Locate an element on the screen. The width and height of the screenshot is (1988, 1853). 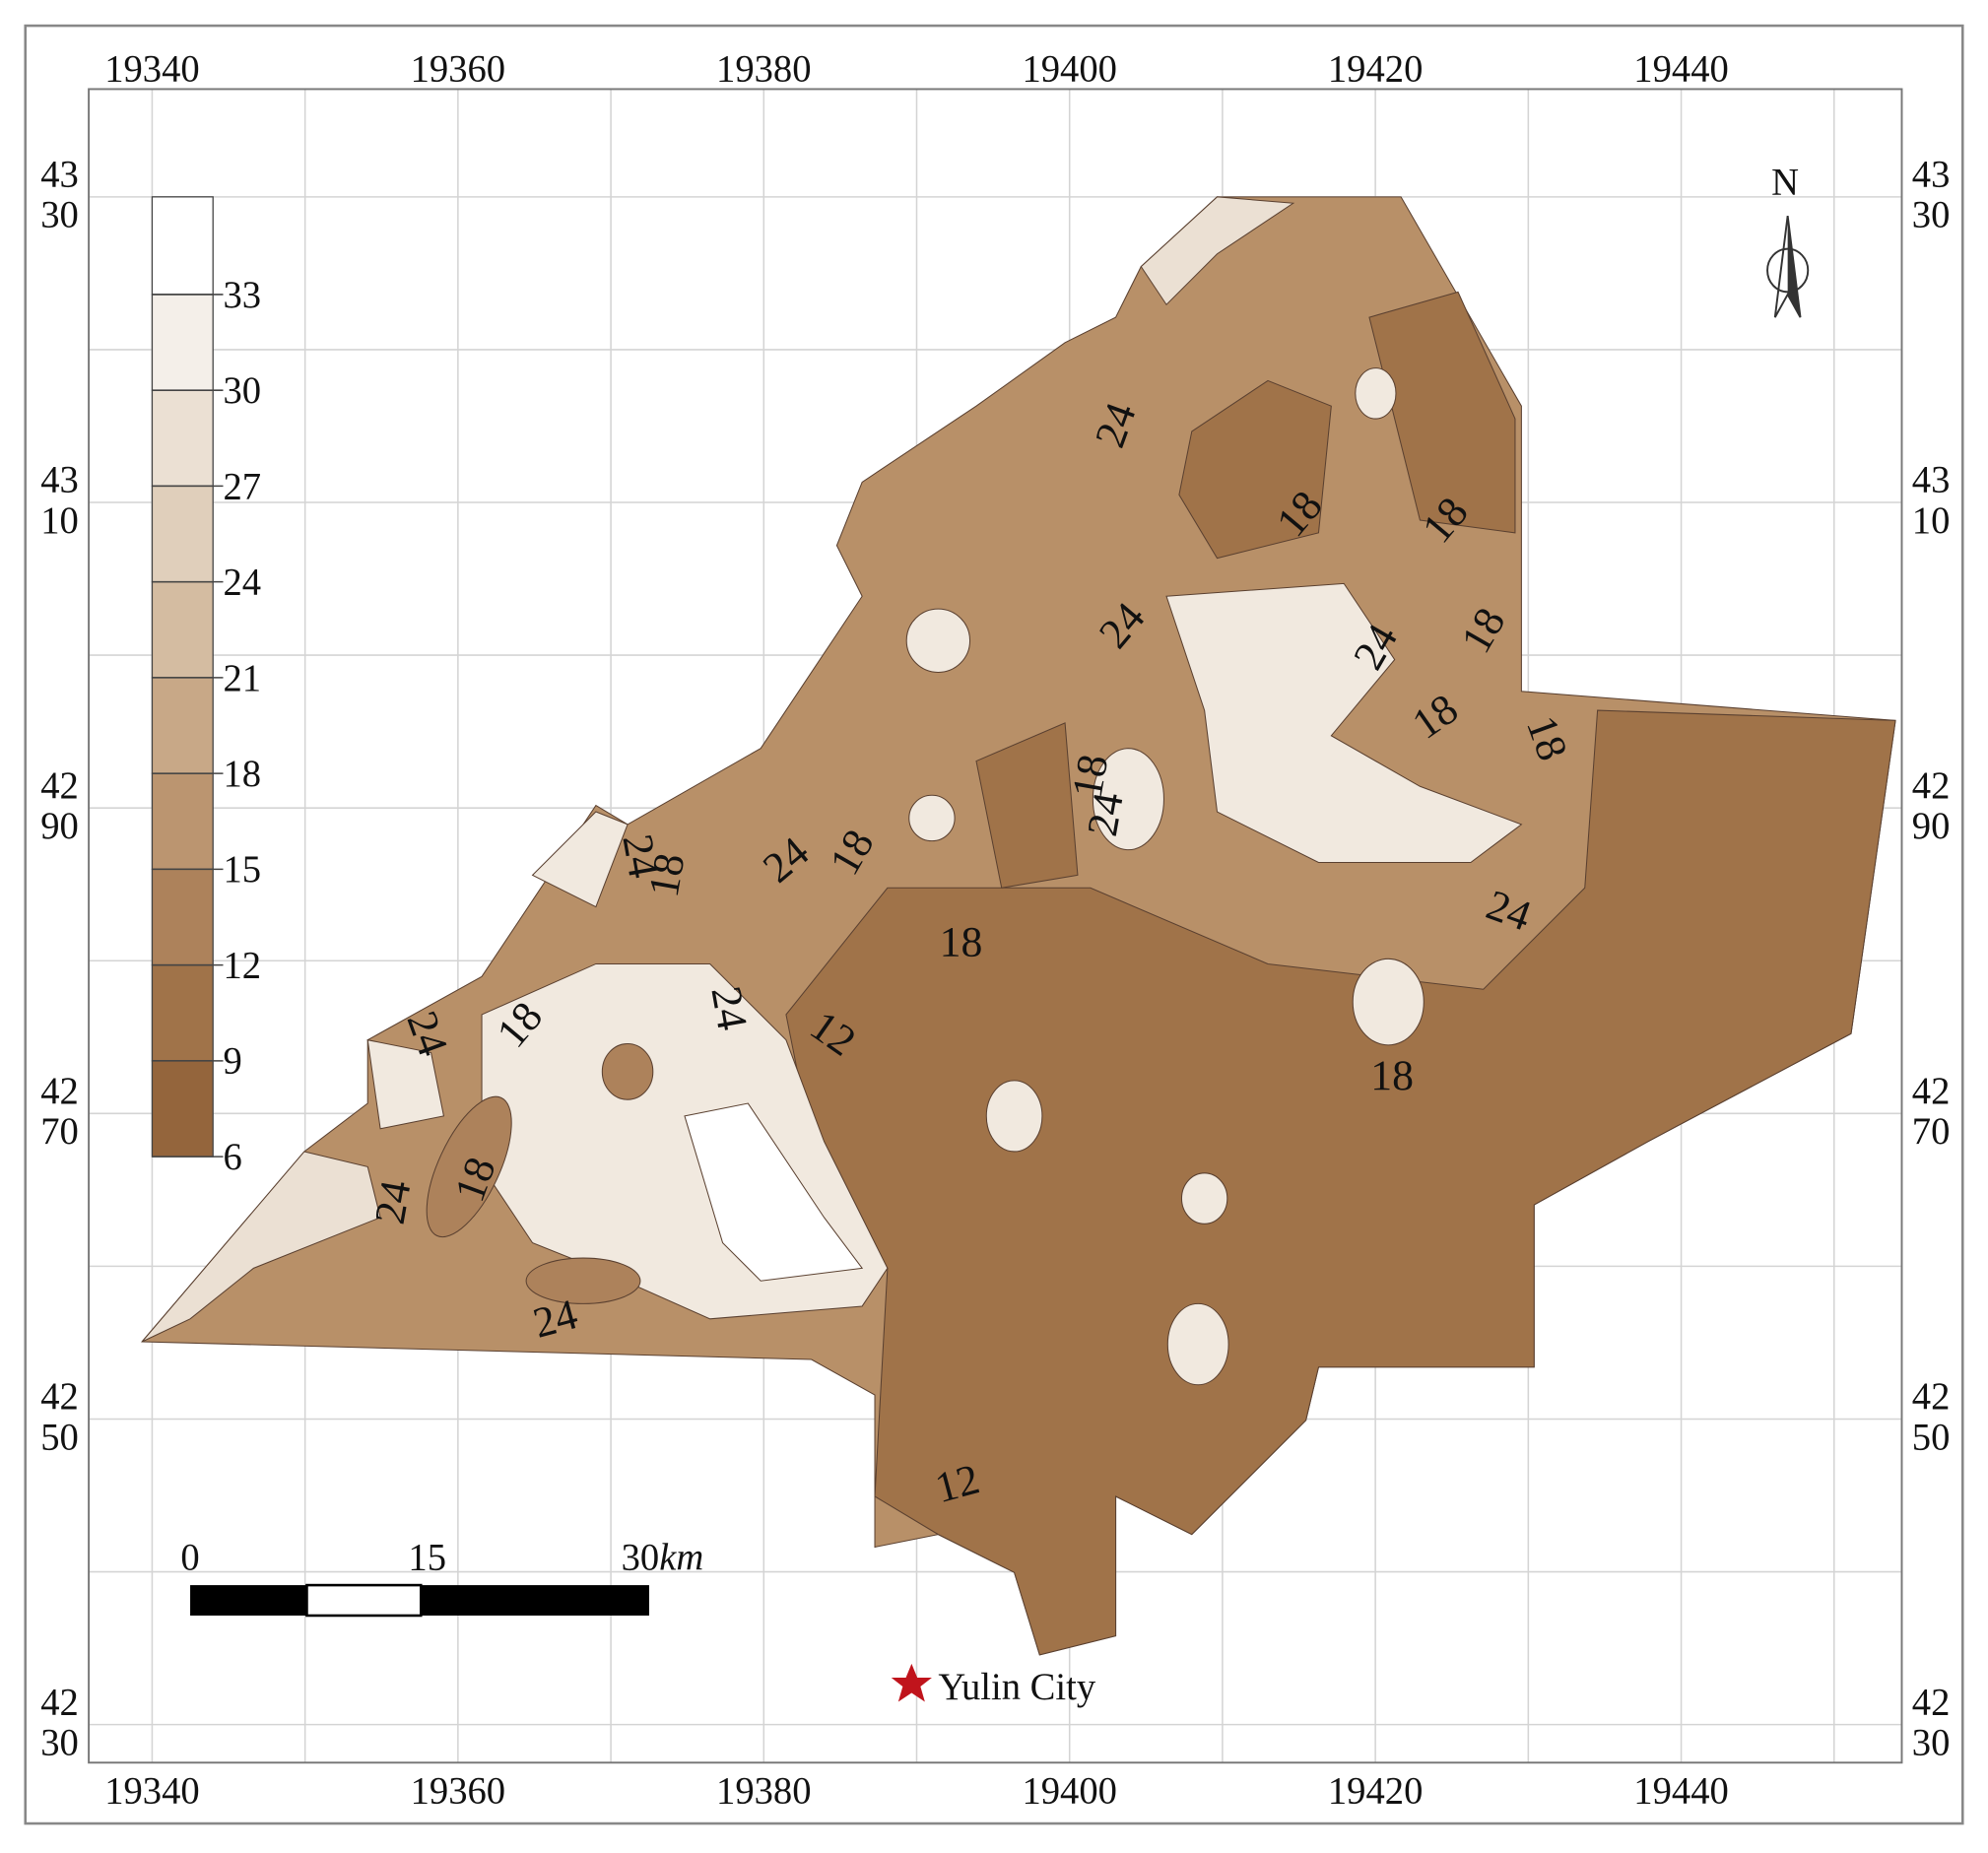
scale-unit: km is located at coordinates (681, 1558).